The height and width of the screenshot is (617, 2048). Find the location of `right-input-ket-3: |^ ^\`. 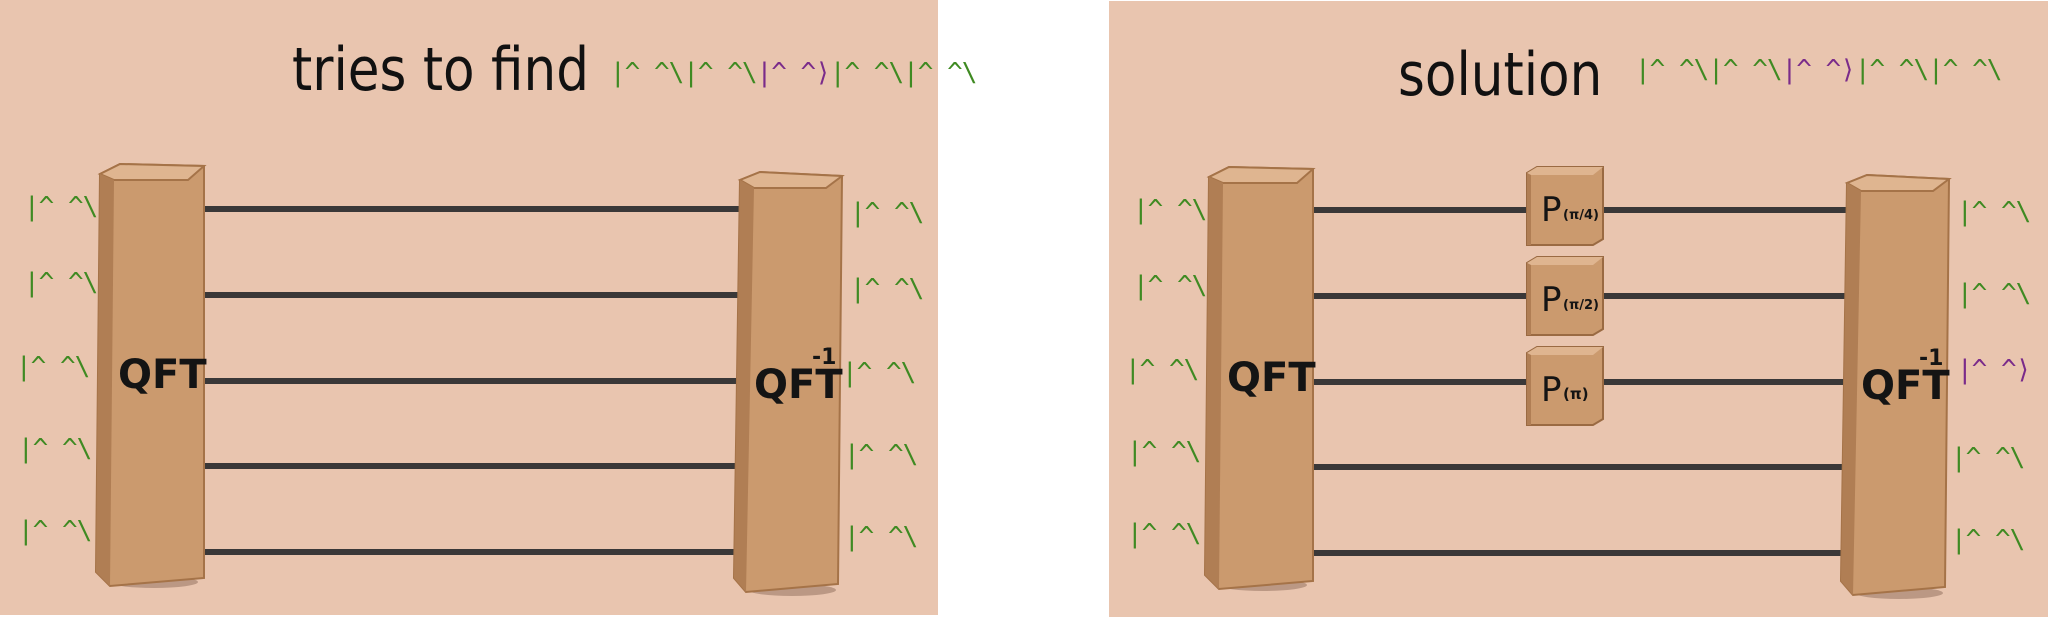

right-input-ket-3: |^ ^\ is located at coordinates (1162, 370).